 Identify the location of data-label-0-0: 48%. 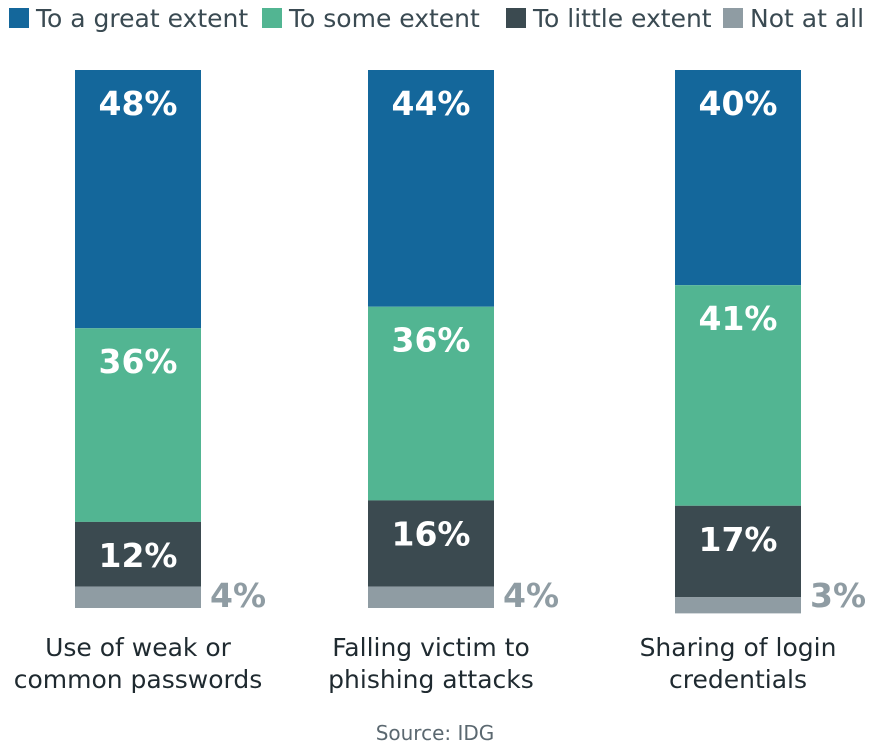
(138, 103).